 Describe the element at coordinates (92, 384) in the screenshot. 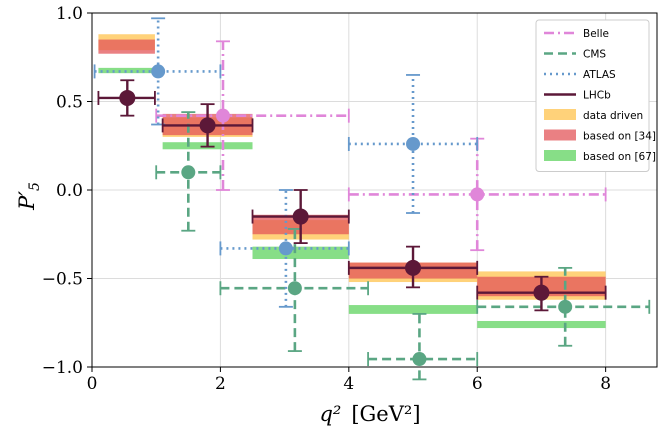

I see `x-tick-label: 0` at that location.